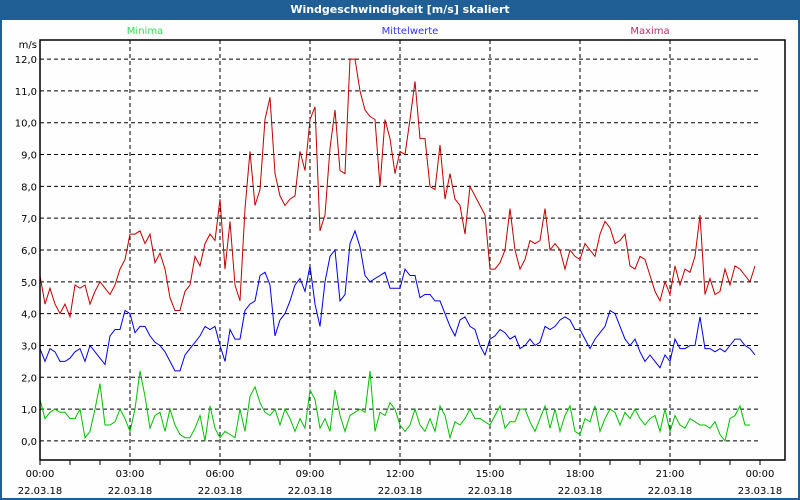 This screenshot has width=800, height=500. I want to click on legend-mittelwerte: Mittelwerte, so click(410, 31).